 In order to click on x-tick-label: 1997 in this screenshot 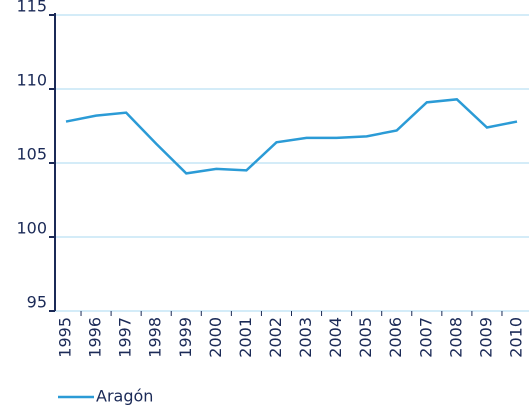, I will do `click(125, 337)`.